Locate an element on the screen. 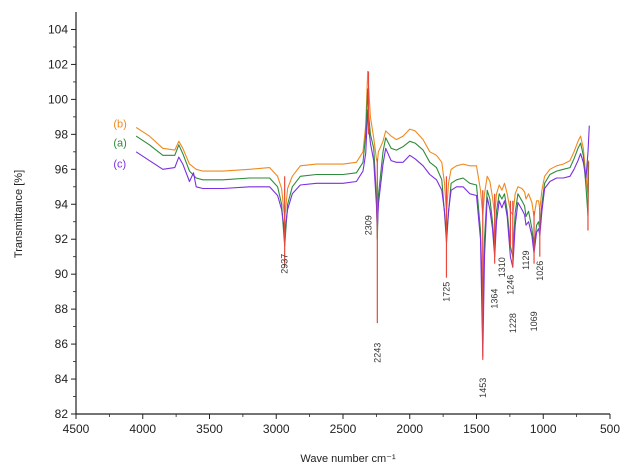  series-label: (a) is located at coordinates (119, 144).